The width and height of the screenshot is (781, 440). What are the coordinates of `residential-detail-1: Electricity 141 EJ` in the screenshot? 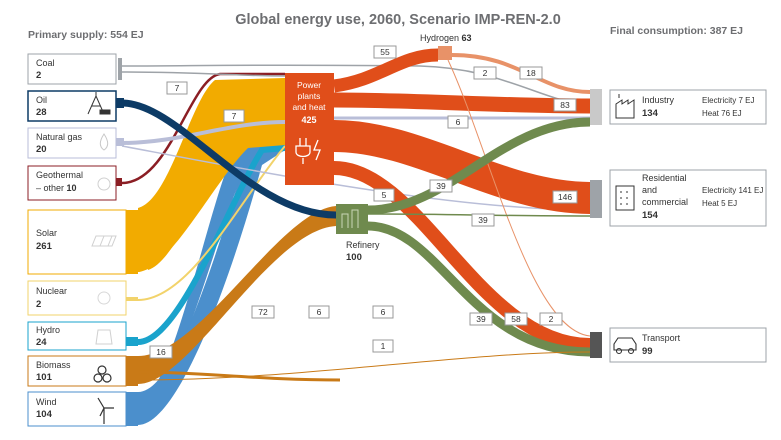 It's located at (732, 190).